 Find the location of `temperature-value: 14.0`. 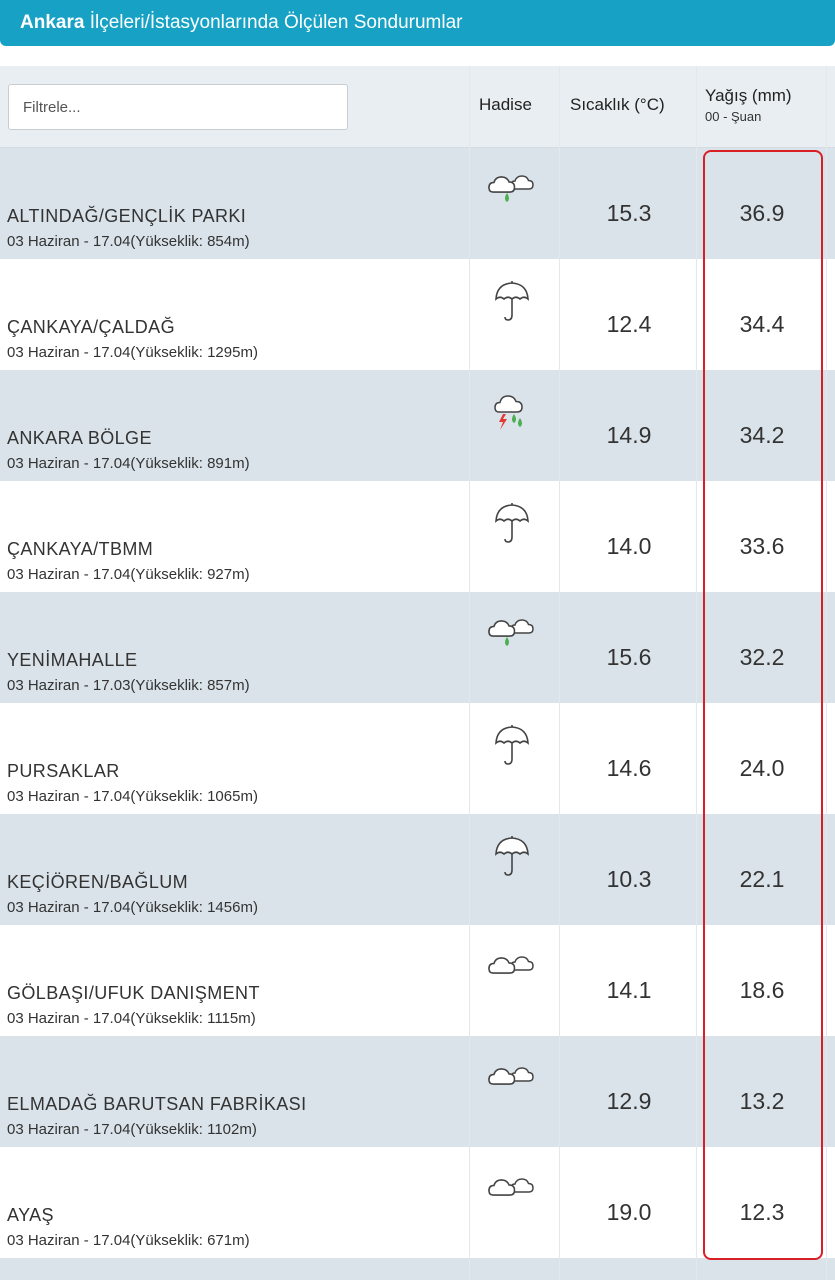

temperature-value: 14.0 is located at coordinates (629, 546).